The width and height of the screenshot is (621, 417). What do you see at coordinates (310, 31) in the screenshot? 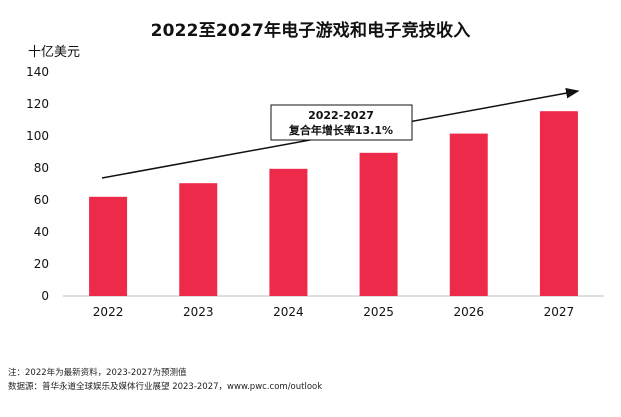
I see `chart-title: 2022至2027年电子游戏和电子竞技收入` at bounding box center [310, 31].